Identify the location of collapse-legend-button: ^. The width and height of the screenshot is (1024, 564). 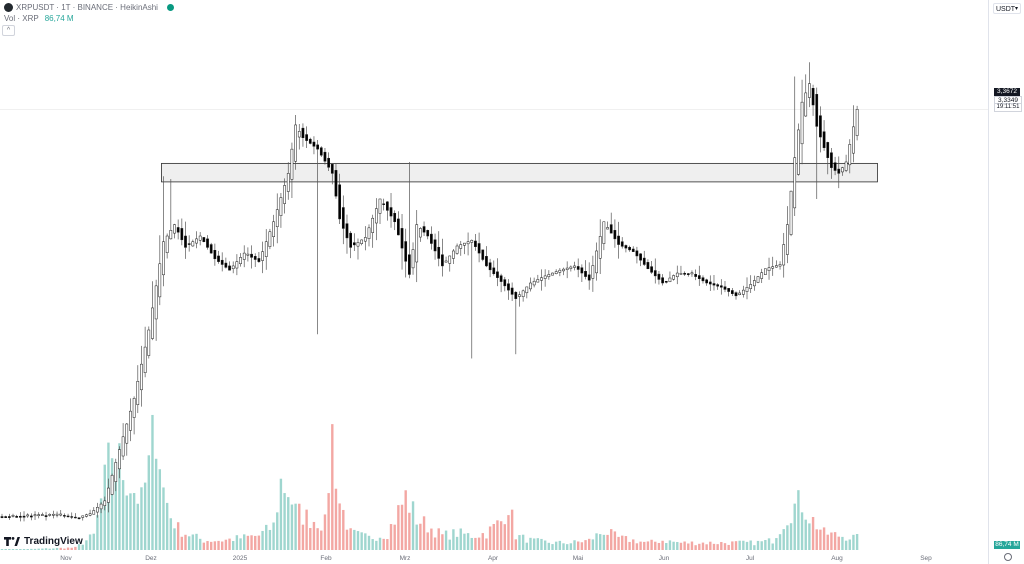
(8, 30).